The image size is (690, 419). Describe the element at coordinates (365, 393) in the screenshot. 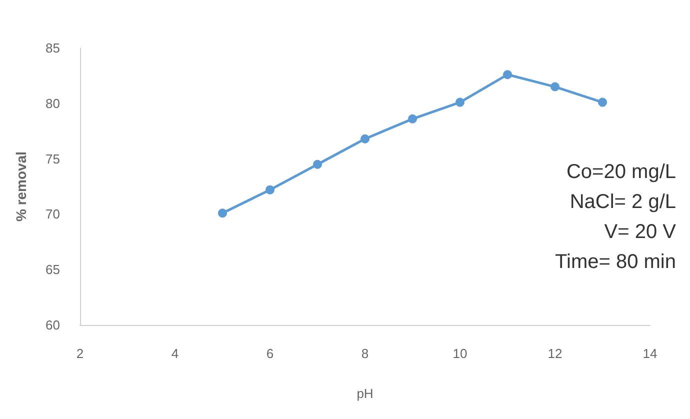

I see `x-axis-title: pH` at that location.